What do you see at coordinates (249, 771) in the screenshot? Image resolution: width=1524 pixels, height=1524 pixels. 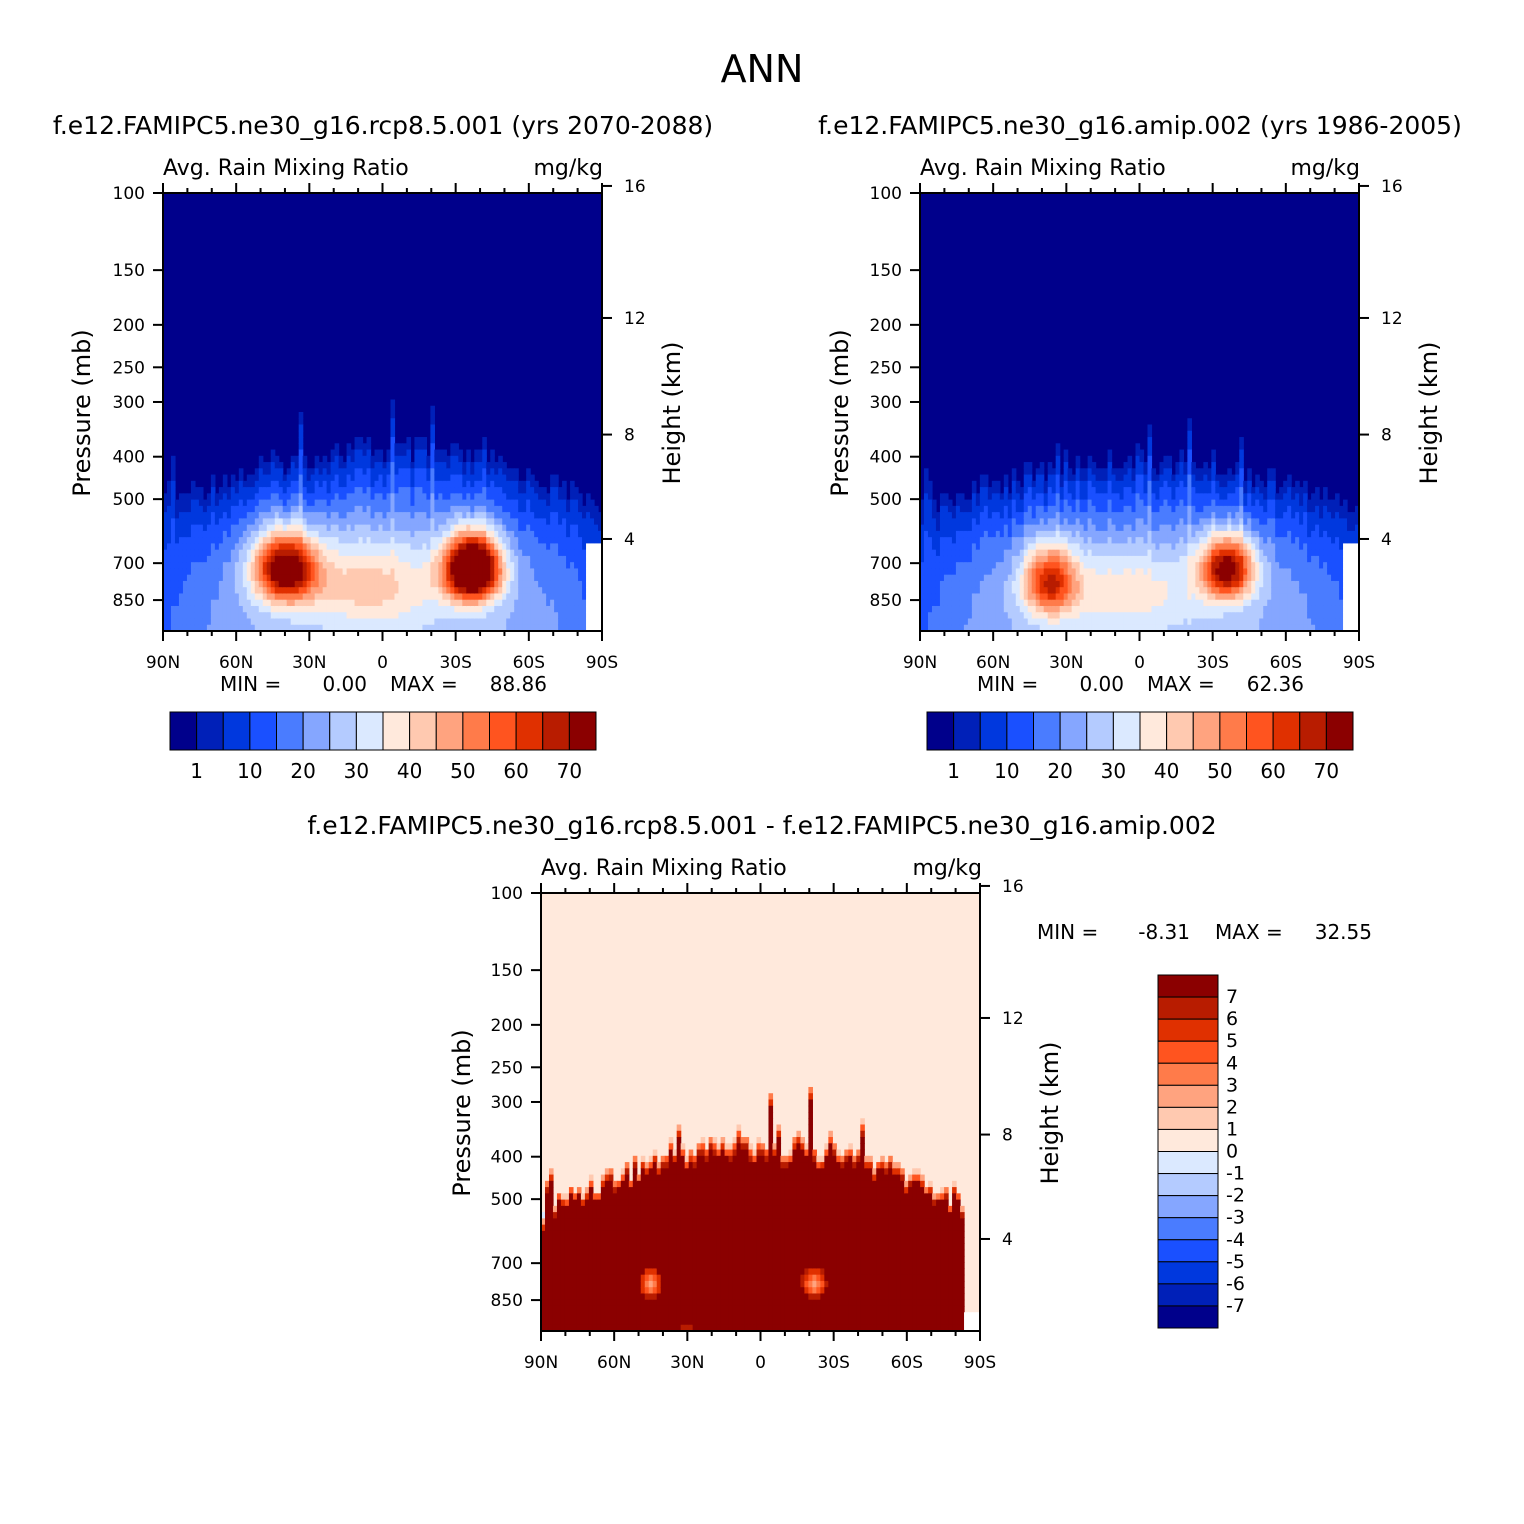 I see `panel-rcp85-colorbar-label: 10` at bounding box center [249, 771].